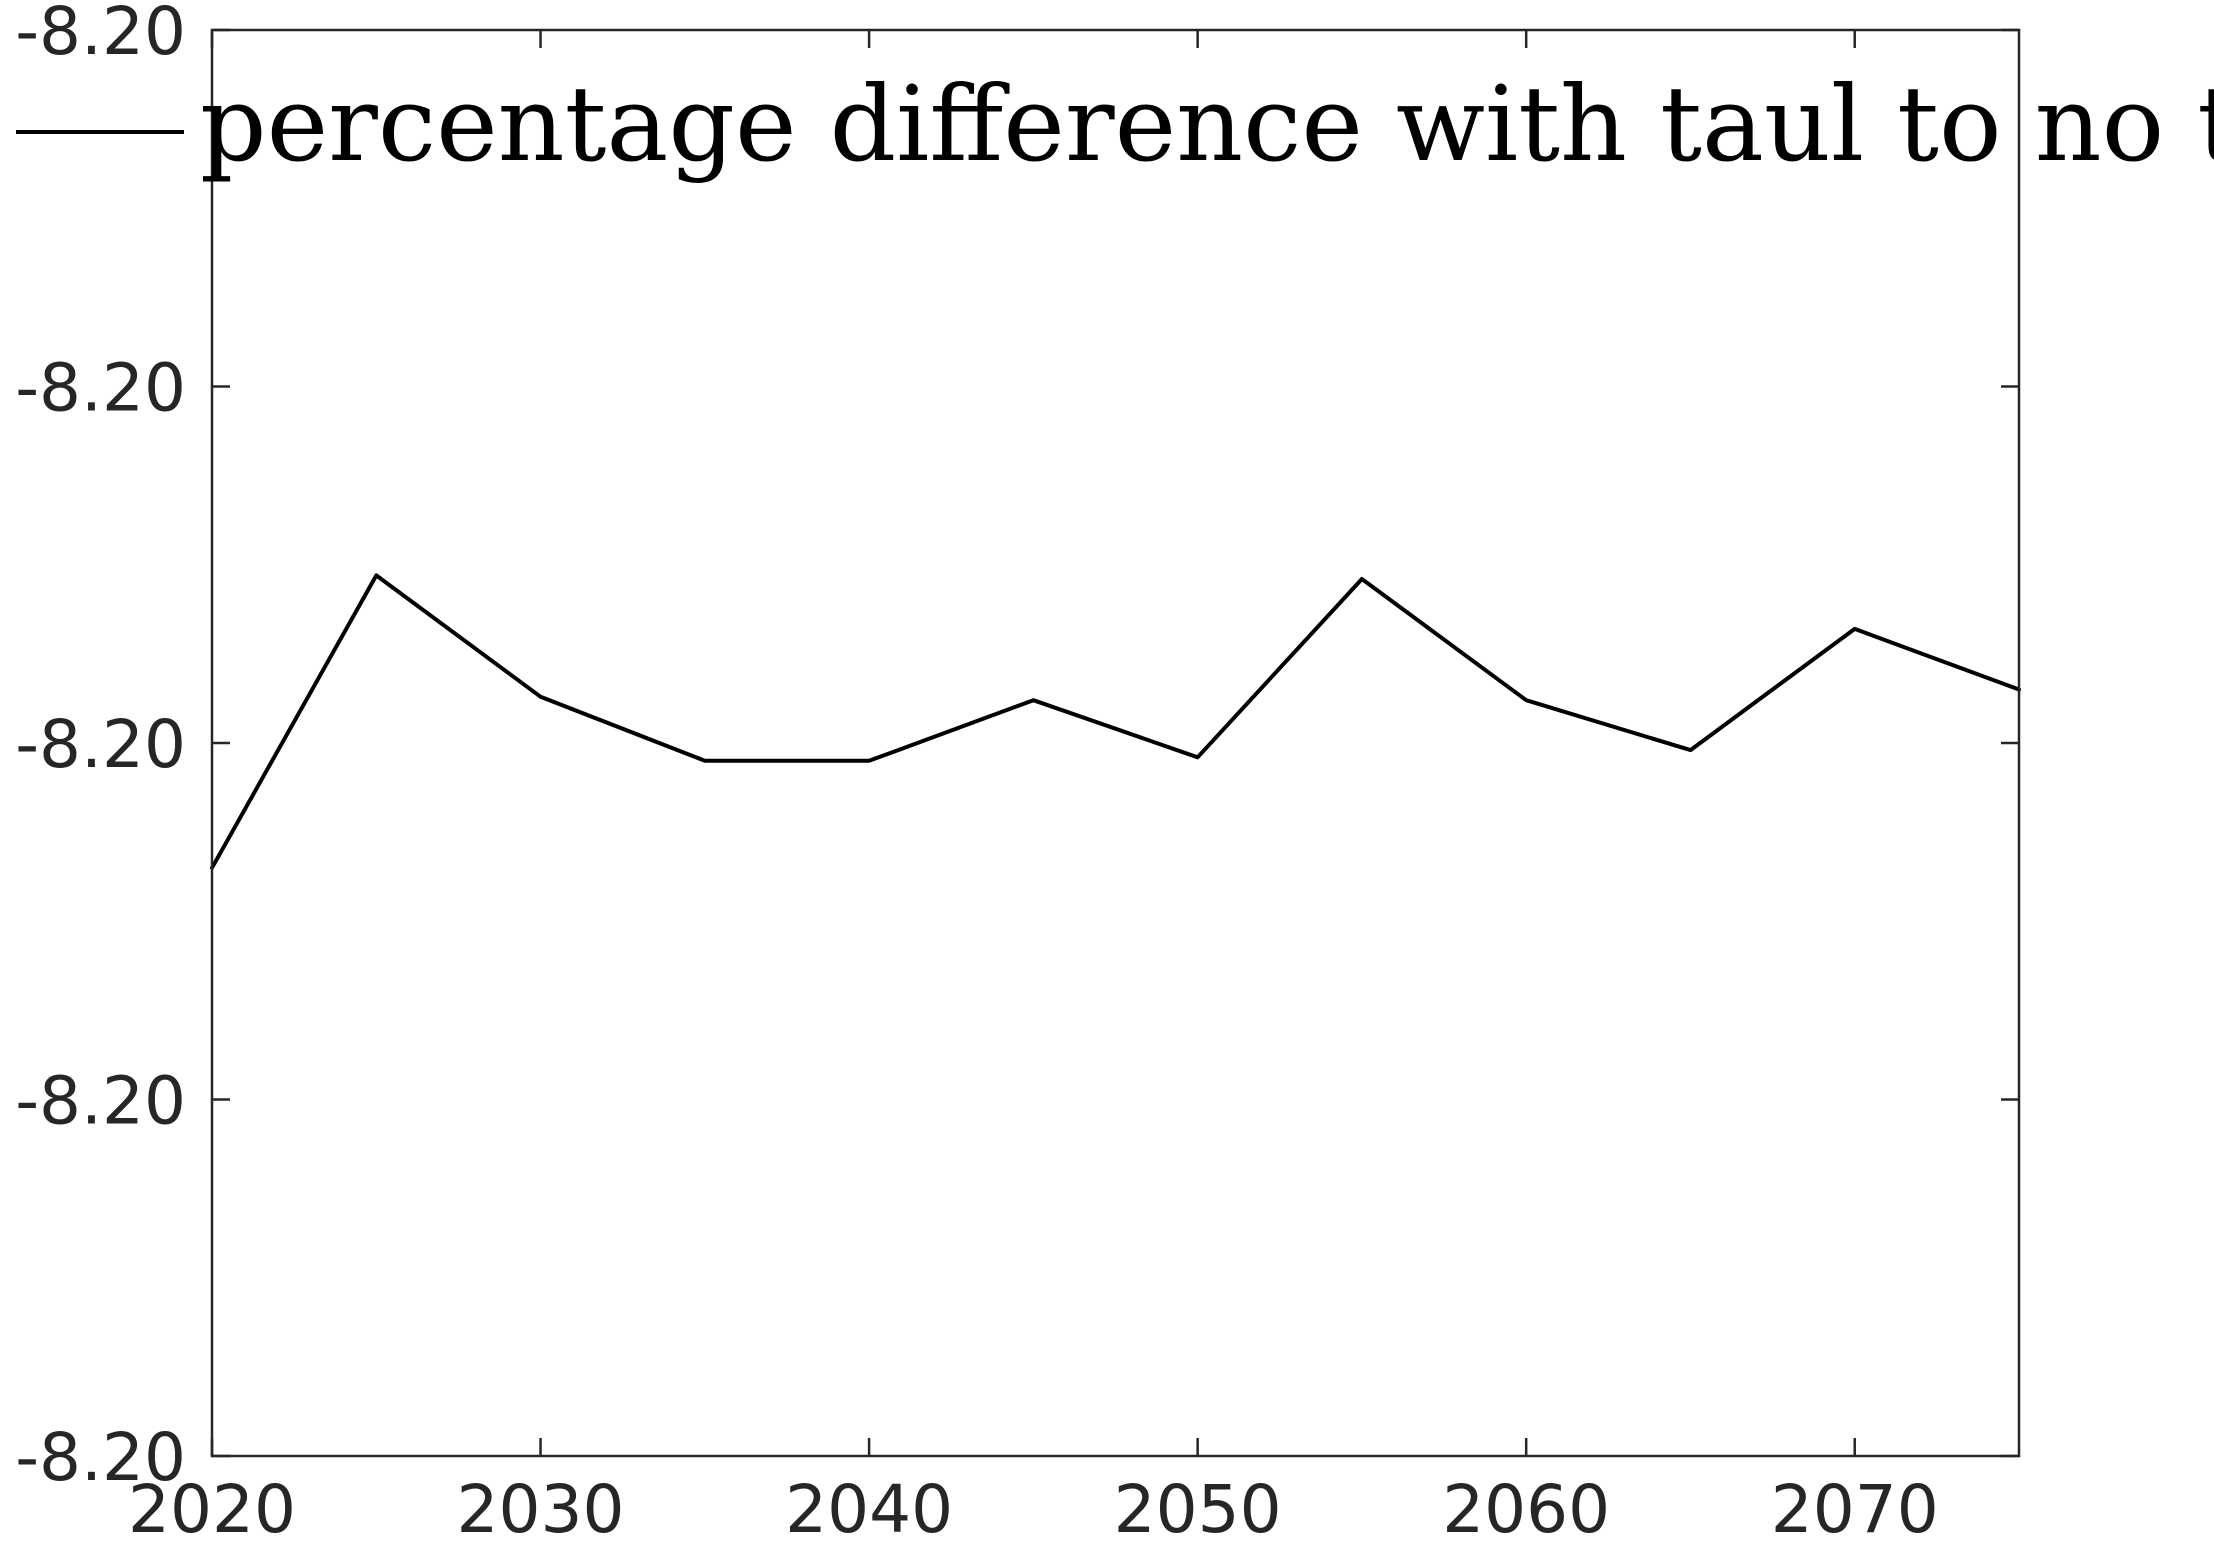 Image resolution: width=2214 pixels, height=1554 pixels. Describe the element at coordinates (869, 1509) in the screenshot. I see `x-tick-label: 2040` at that location.